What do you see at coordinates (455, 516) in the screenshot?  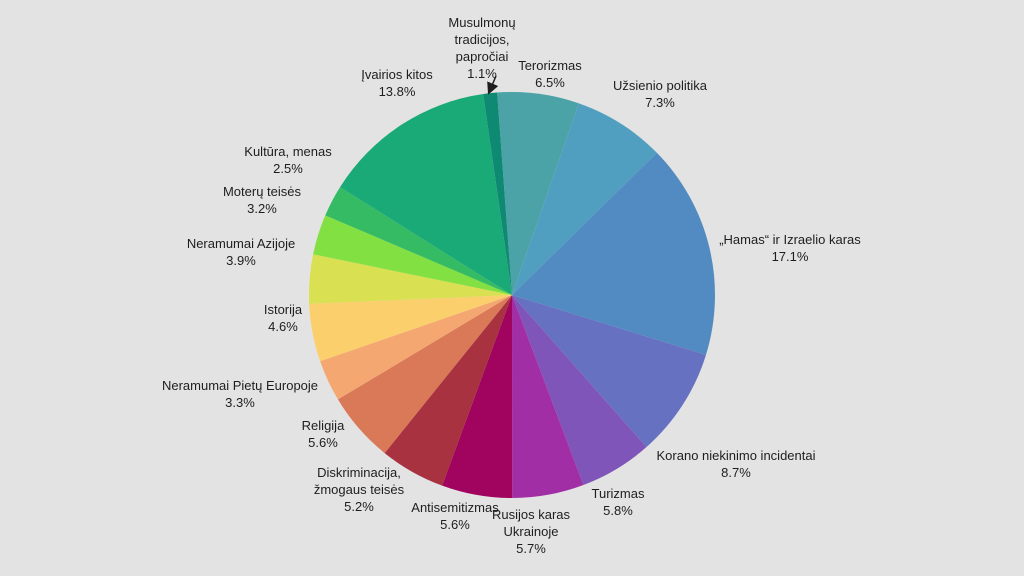 I see `slice-label-antisemitizmas: Antisemitizmas 5.6%` at bounding box center [455, 516].